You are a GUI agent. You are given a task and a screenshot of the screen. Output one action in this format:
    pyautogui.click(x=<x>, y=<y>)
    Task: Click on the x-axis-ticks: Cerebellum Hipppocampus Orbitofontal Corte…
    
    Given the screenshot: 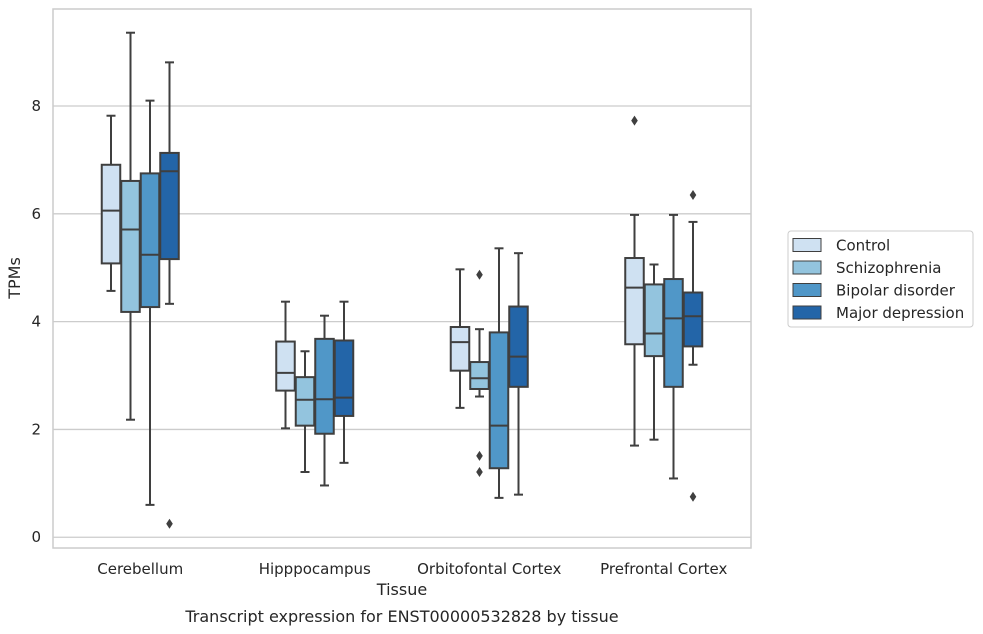 What is the action you would take?
    pyautogui.click(x=412, y=569)
    